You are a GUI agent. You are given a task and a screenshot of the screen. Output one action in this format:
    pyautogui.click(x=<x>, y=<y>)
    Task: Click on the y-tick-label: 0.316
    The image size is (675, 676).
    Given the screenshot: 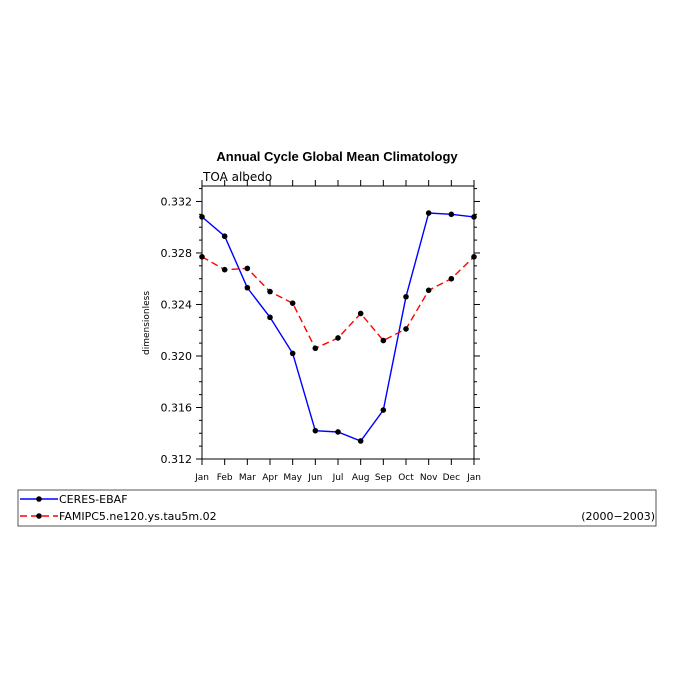 What is the action you would take?
    pyautogui.click(x=177, y=407)
    